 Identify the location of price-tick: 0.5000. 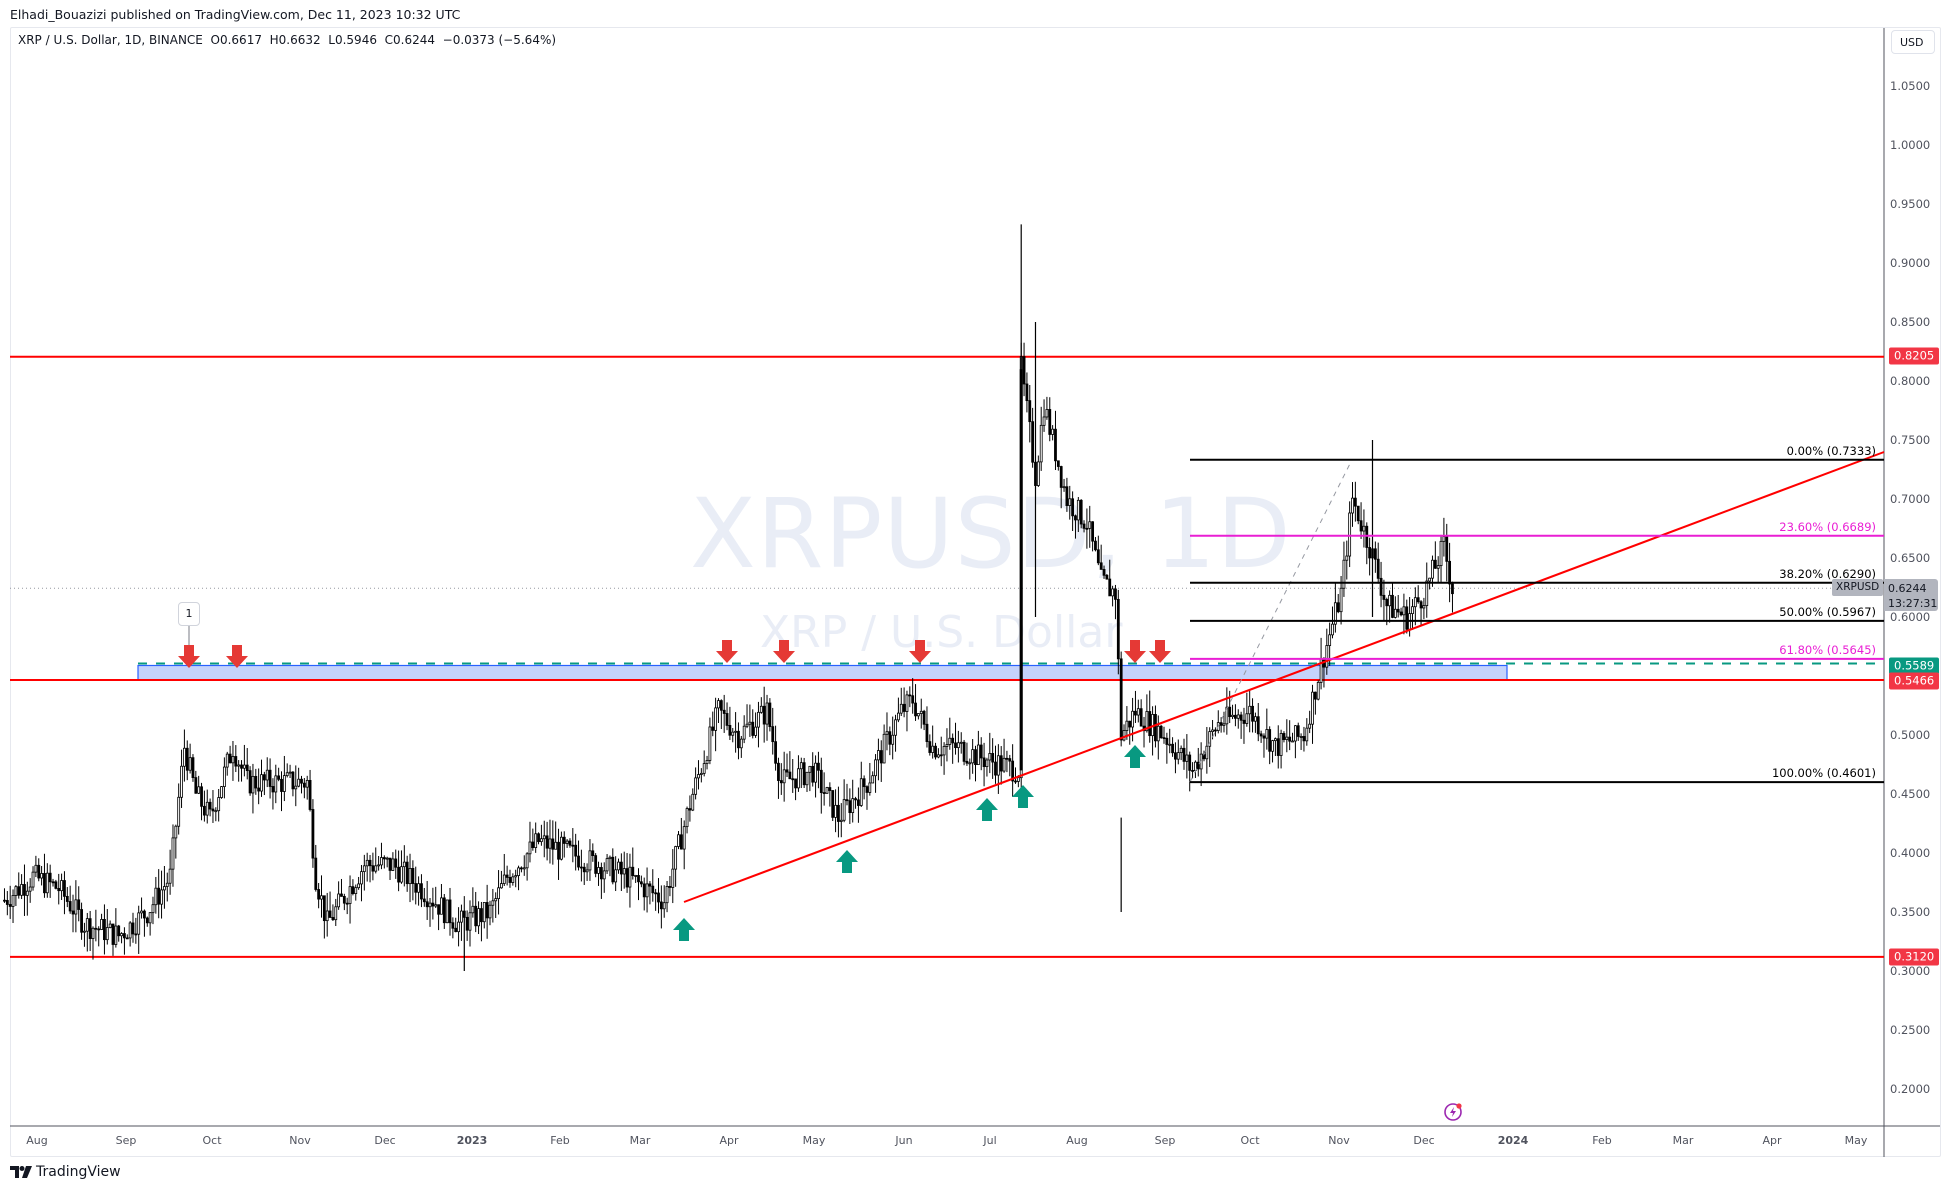
(1910, 735).